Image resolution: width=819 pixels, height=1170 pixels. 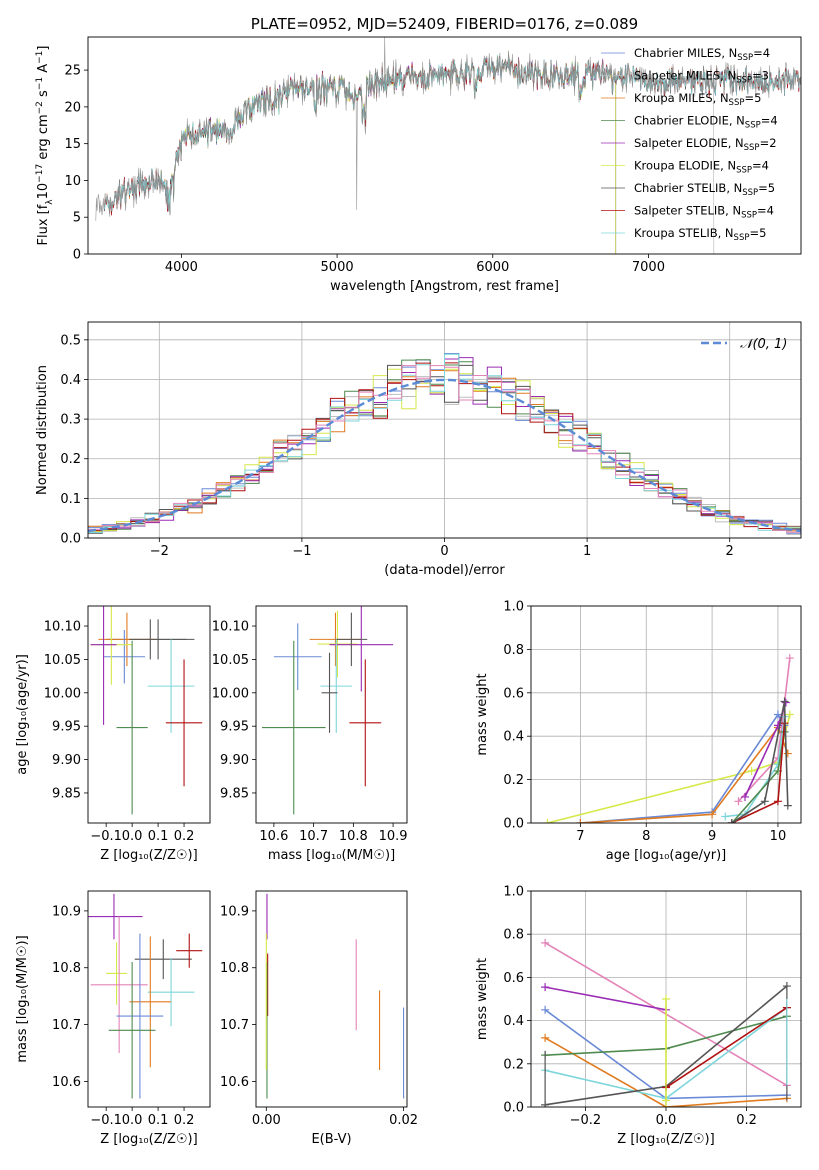 I want to click on legend-label-tail: =3, so click(x=760, y=76).